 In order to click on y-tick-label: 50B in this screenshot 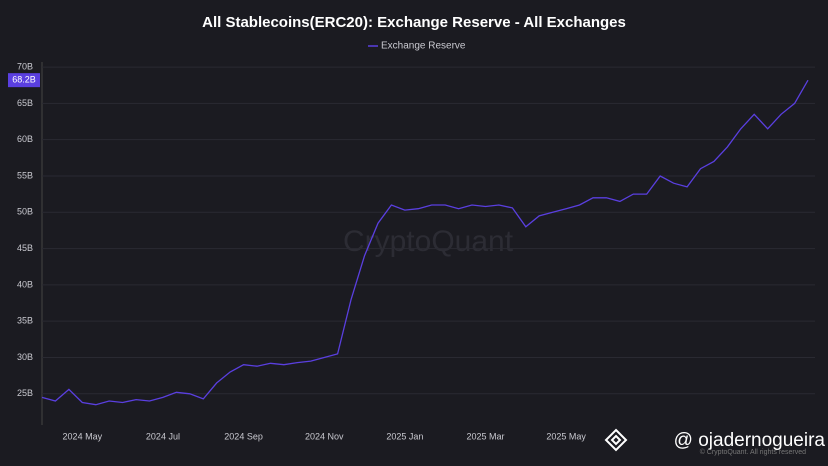, I will do `click(25, 212)`.